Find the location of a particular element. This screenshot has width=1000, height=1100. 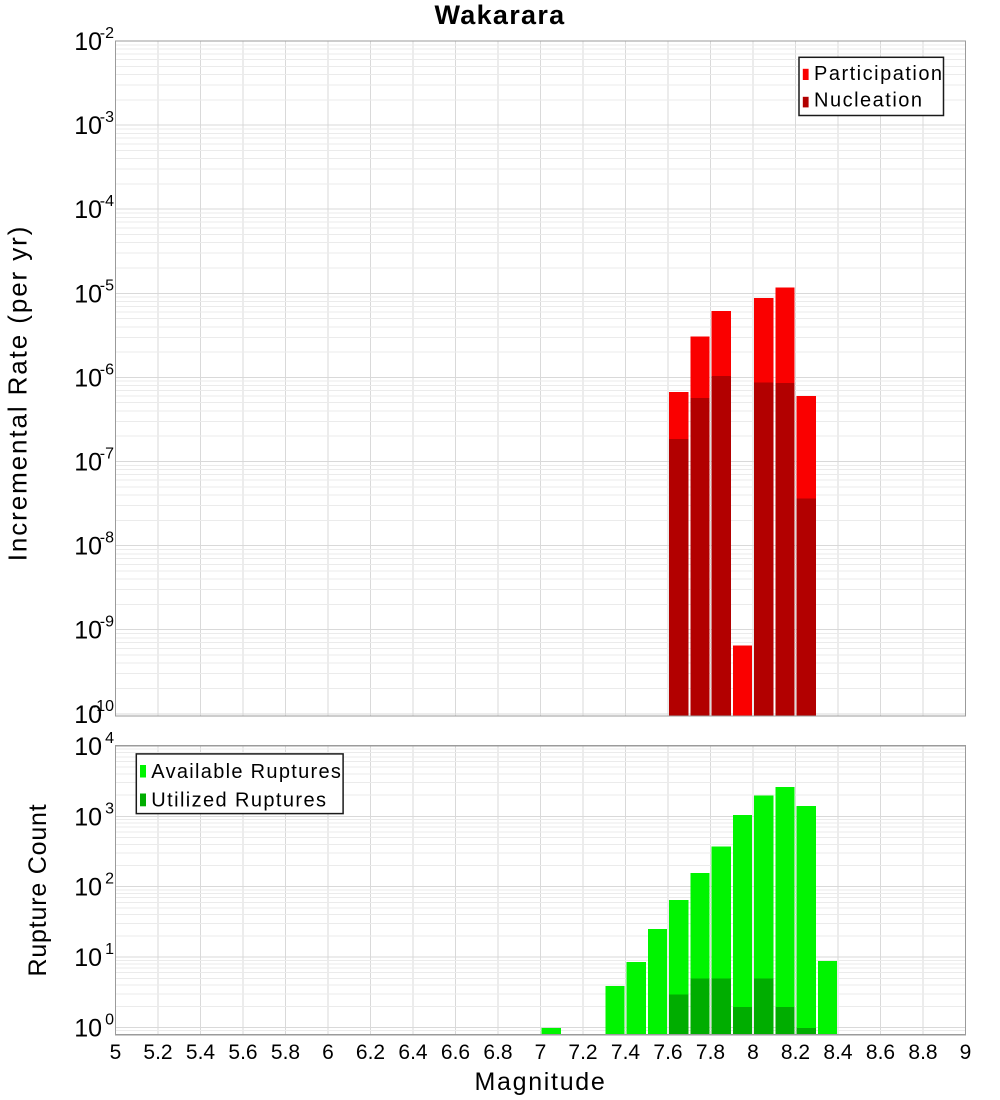

svg-text: 6 is located at coordinates (328, 1052).